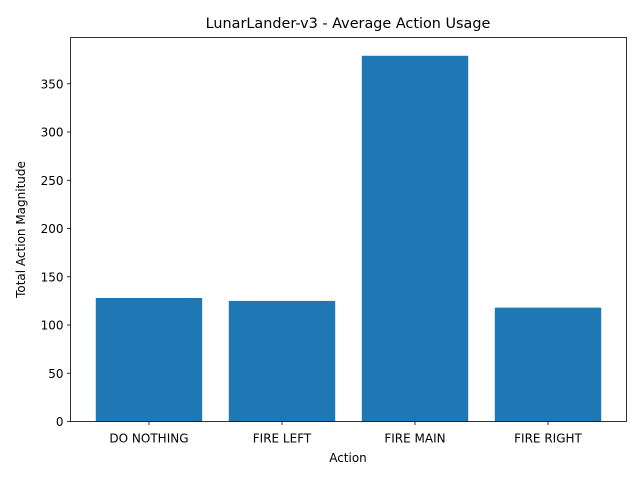  I want to click on y-tick-label: 350, so click(52, 84).